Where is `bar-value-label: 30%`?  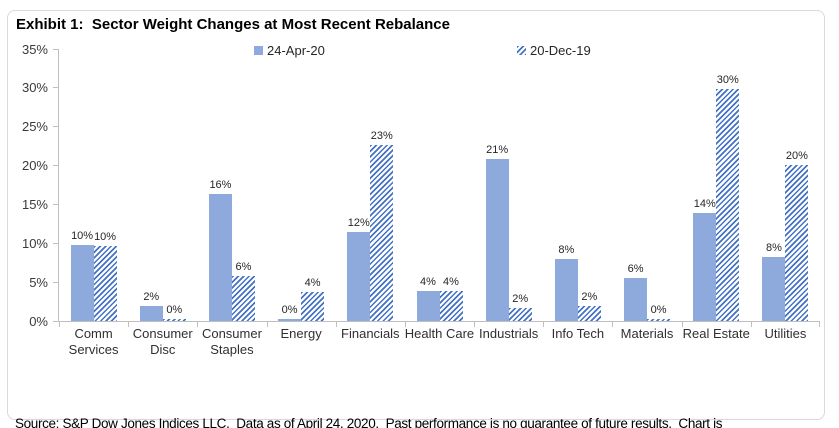 bar-value-label: 30% is located at coordinates (727, 79).